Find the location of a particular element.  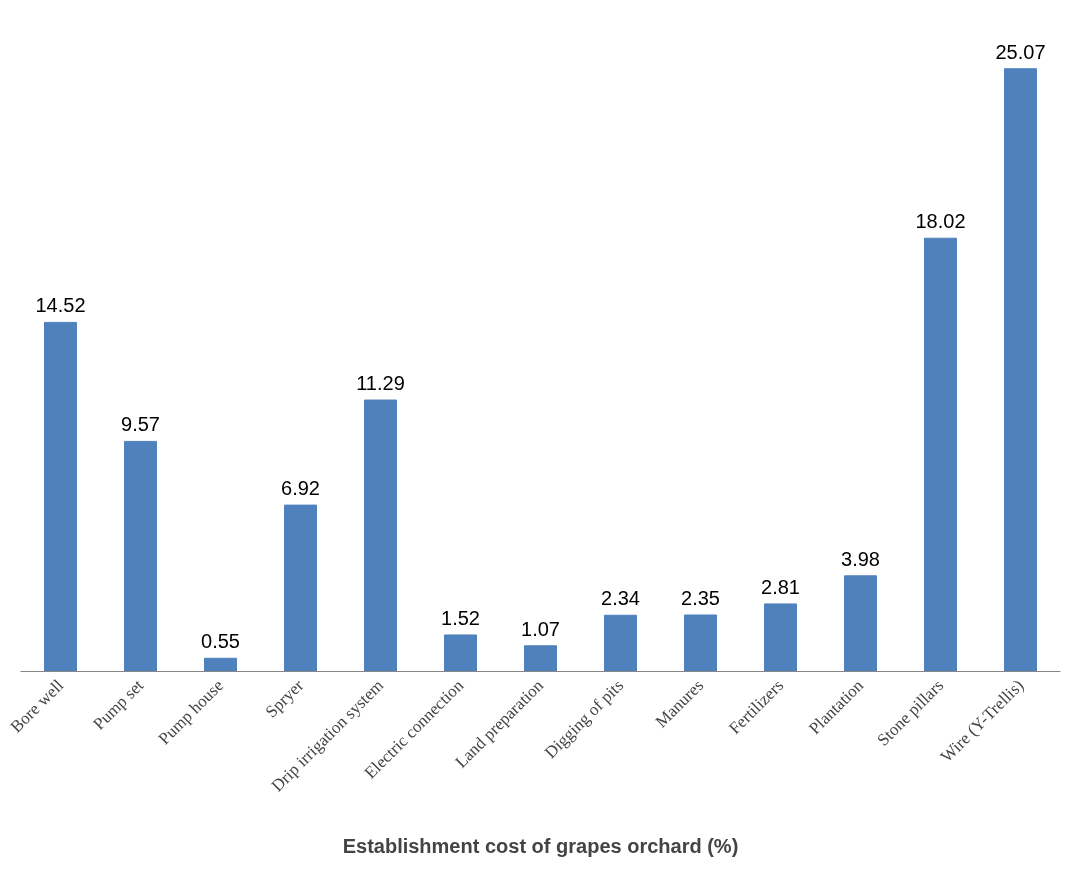

x-axis-title: Establishment cost of grapes orchard (%) is located at coordinates (540, 846).